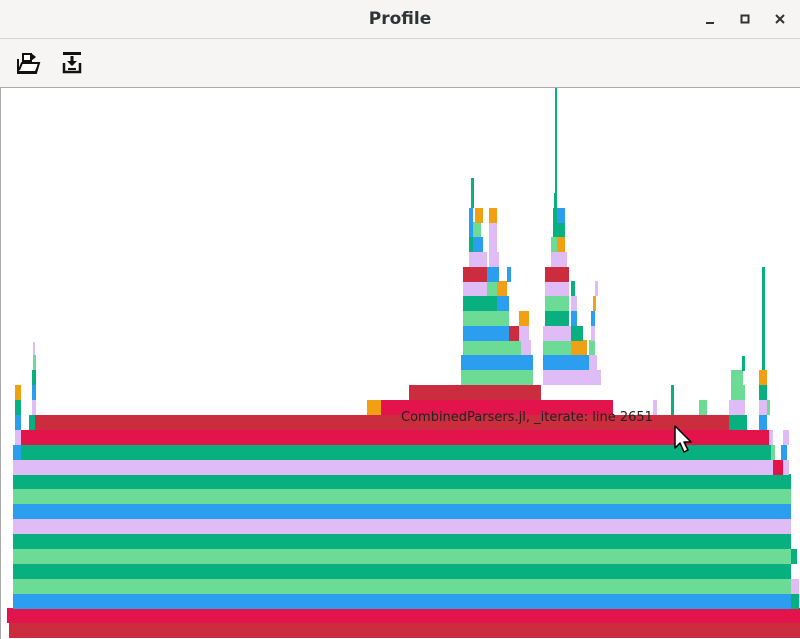  What do you see at coordinates (72, 63) in the screenshot?
I see `save-icon` at bounding box center [72, 63].